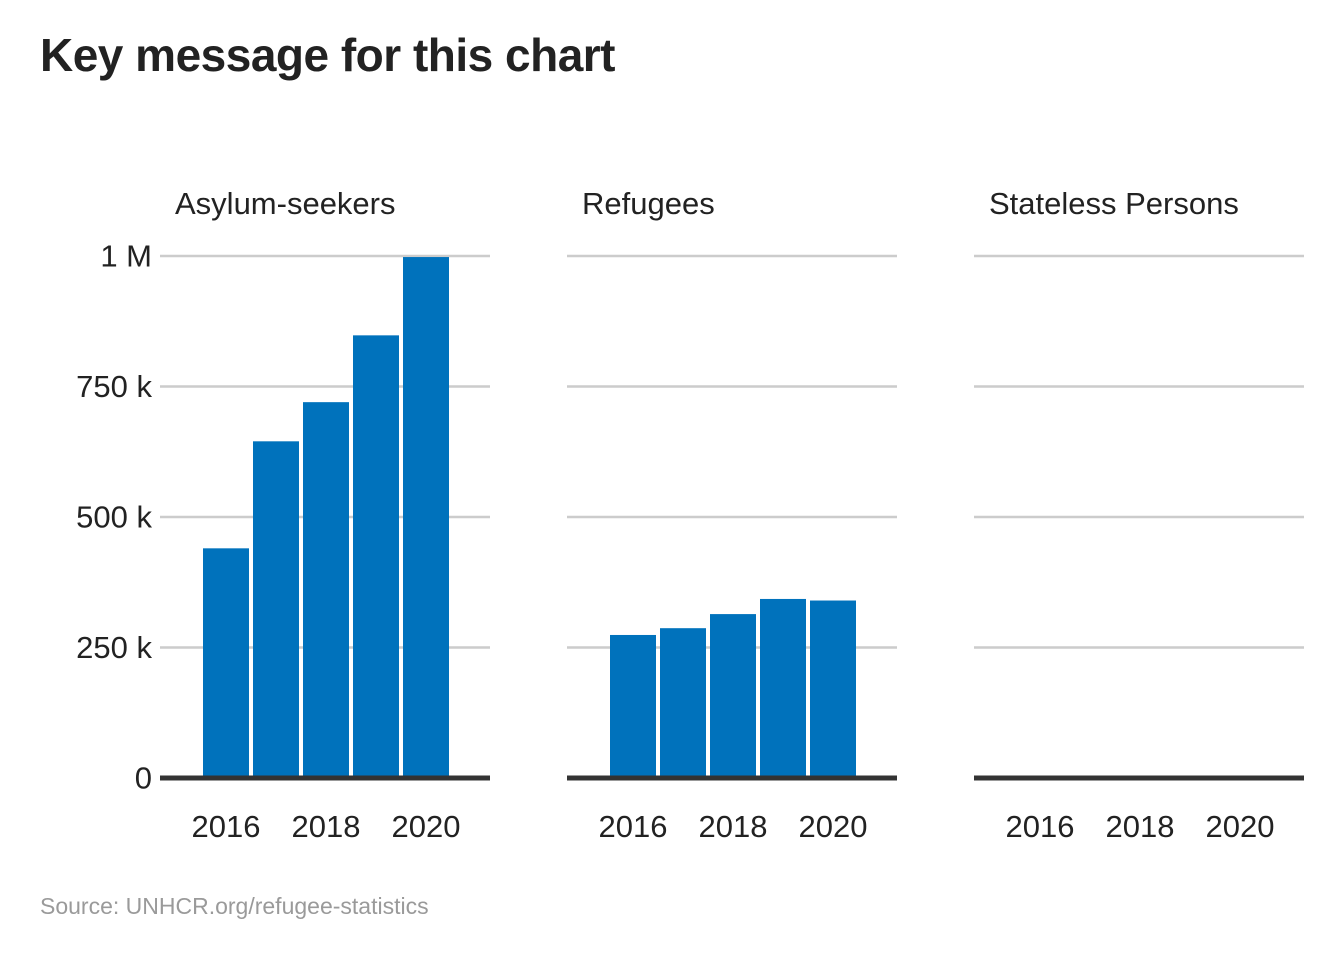  I want to click on y-tick-label: 500 k, so click(114, 517).